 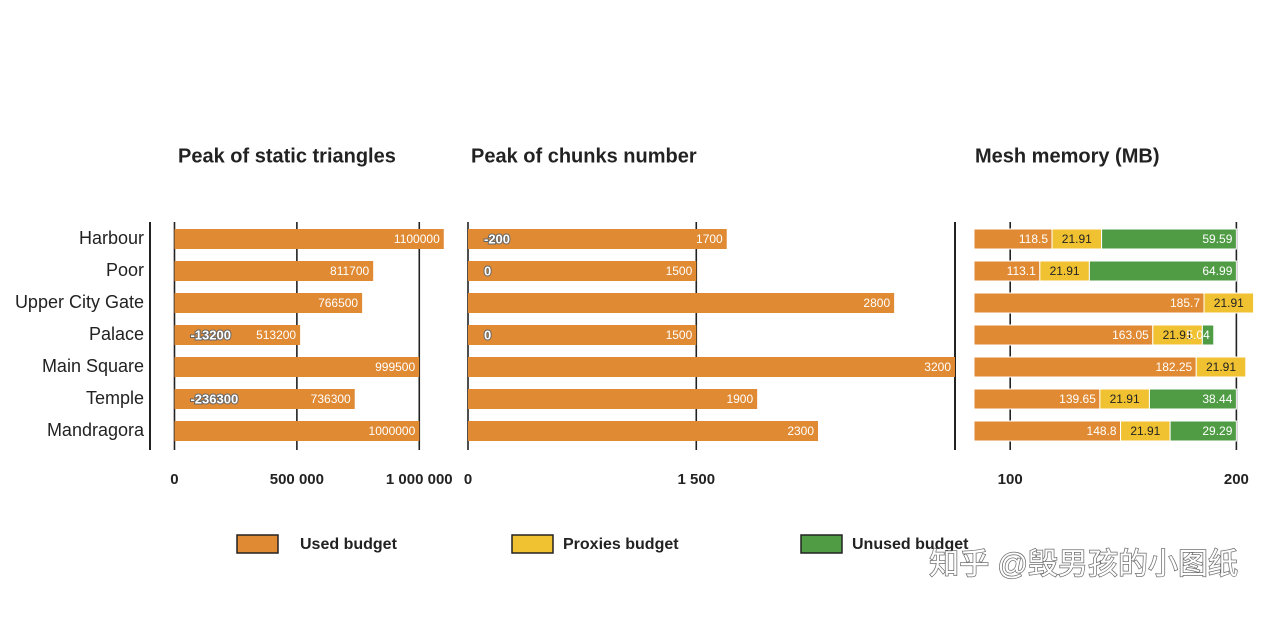 I want to click on value-label: 148.8, so click(x=1102, y=431).